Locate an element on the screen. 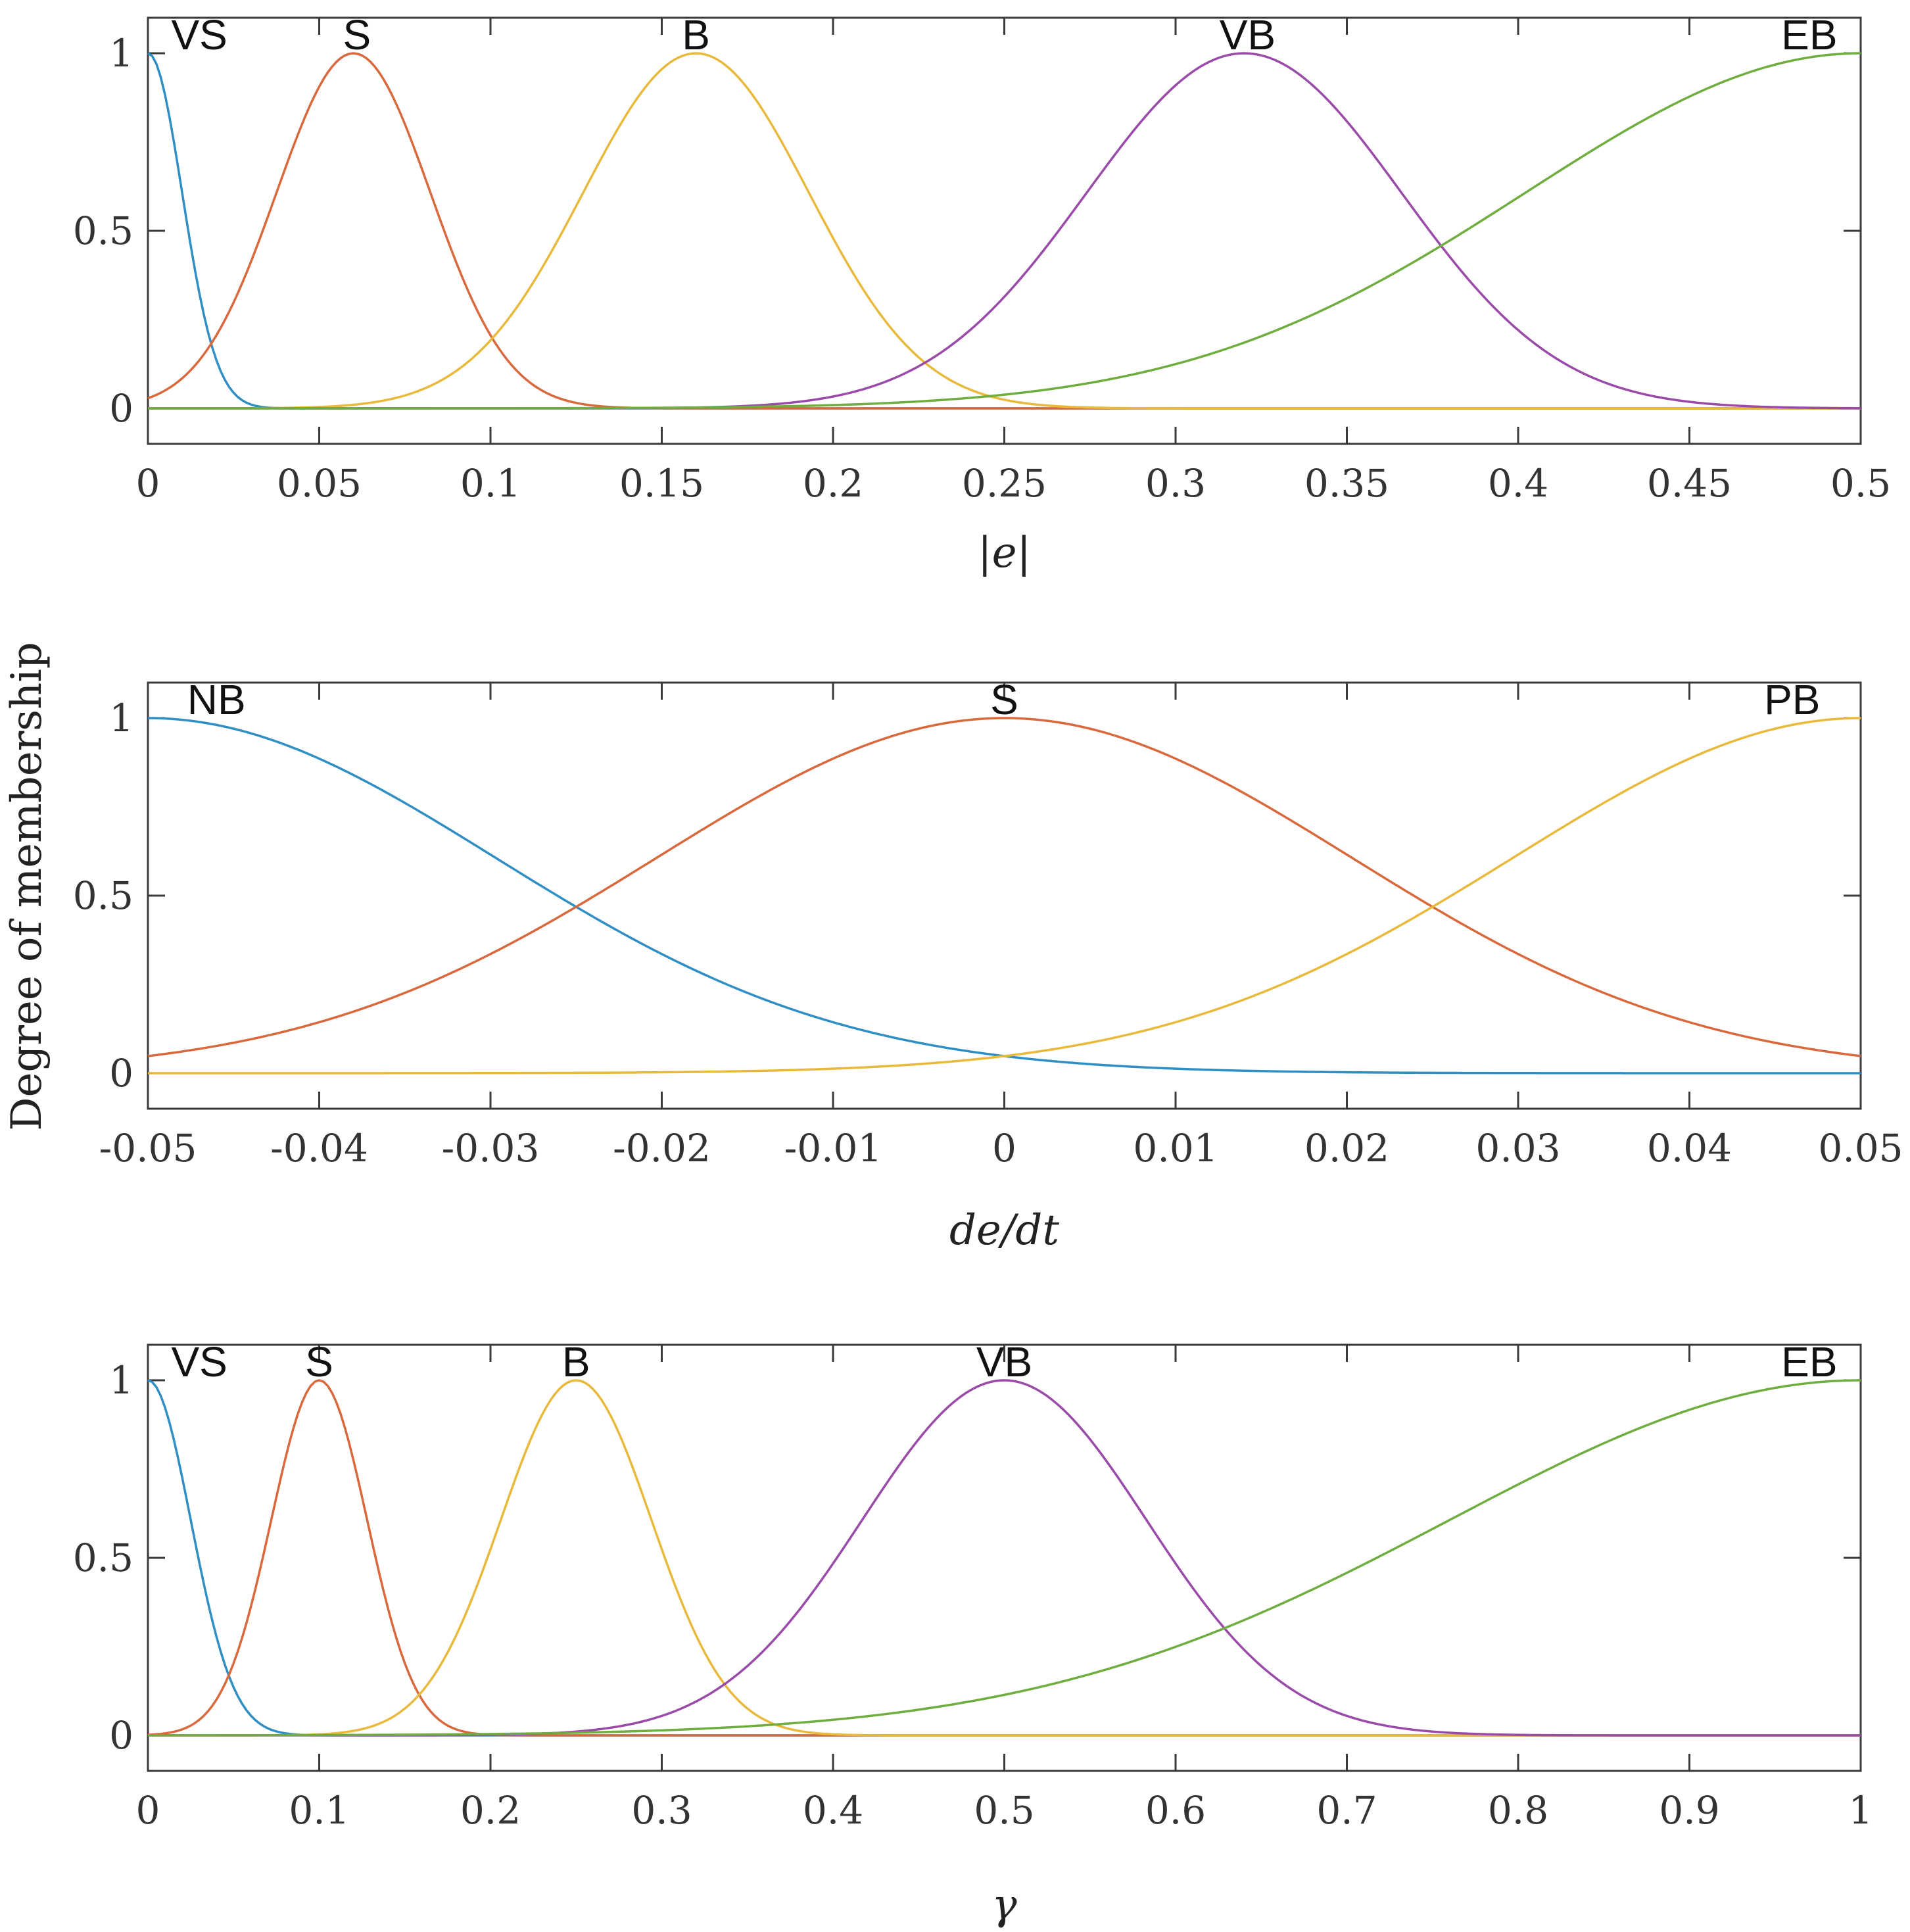 Image resolution: width=1910 pixels, height=1932 pixels. x-tick-label: 1 is located at coordinates (1861, 1810).